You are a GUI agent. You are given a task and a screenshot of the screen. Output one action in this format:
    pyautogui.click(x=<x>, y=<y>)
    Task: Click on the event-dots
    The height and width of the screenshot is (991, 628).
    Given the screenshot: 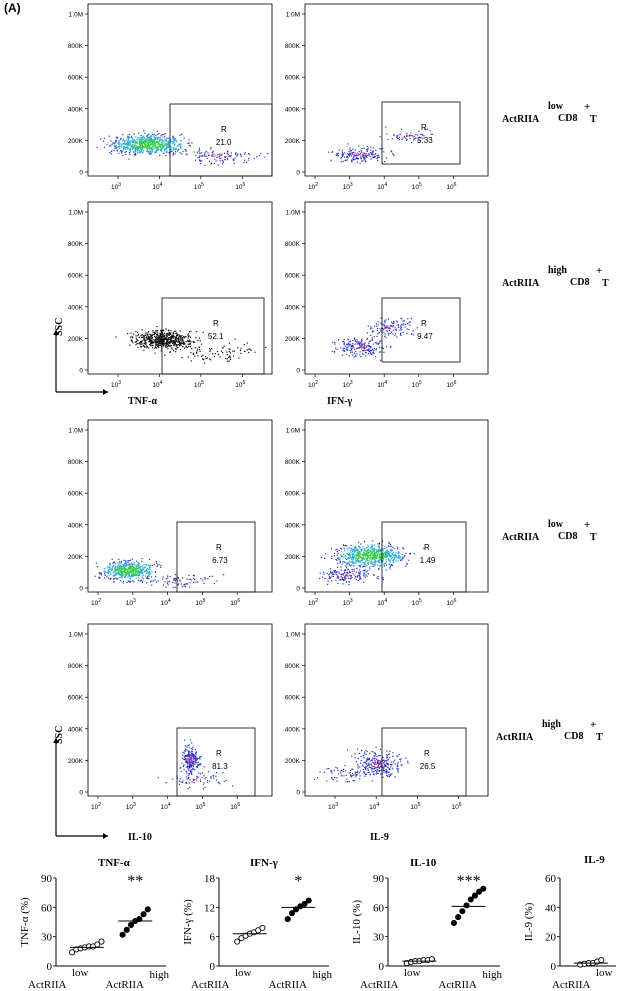 What is the action you would take?
    pyautogui.click(x=191, y=344)
    